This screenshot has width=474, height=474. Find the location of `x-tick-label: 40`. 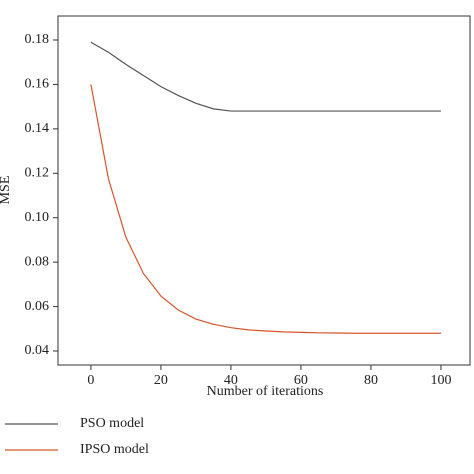

x-tick-label: 40 is located at coordinates (231, 380).